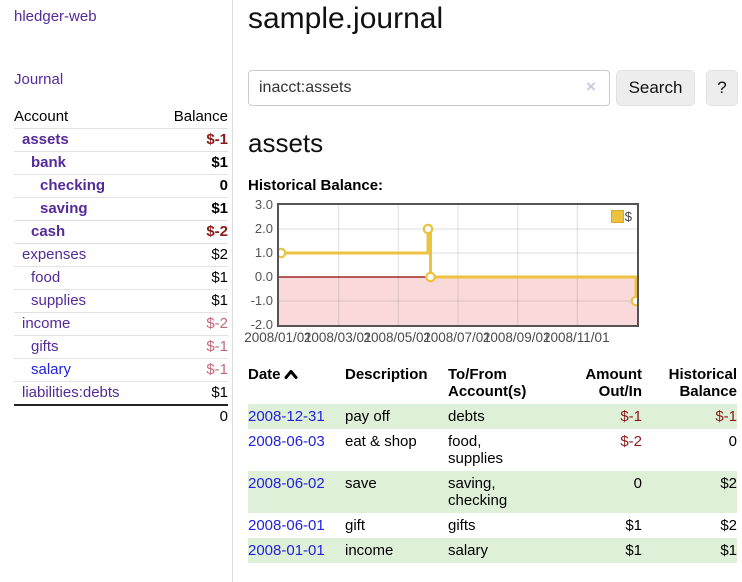  What do you see at coordinates (594, 492) in the screenshot?
I see `transaction-amount: 0` at bounding box center [594, 492].